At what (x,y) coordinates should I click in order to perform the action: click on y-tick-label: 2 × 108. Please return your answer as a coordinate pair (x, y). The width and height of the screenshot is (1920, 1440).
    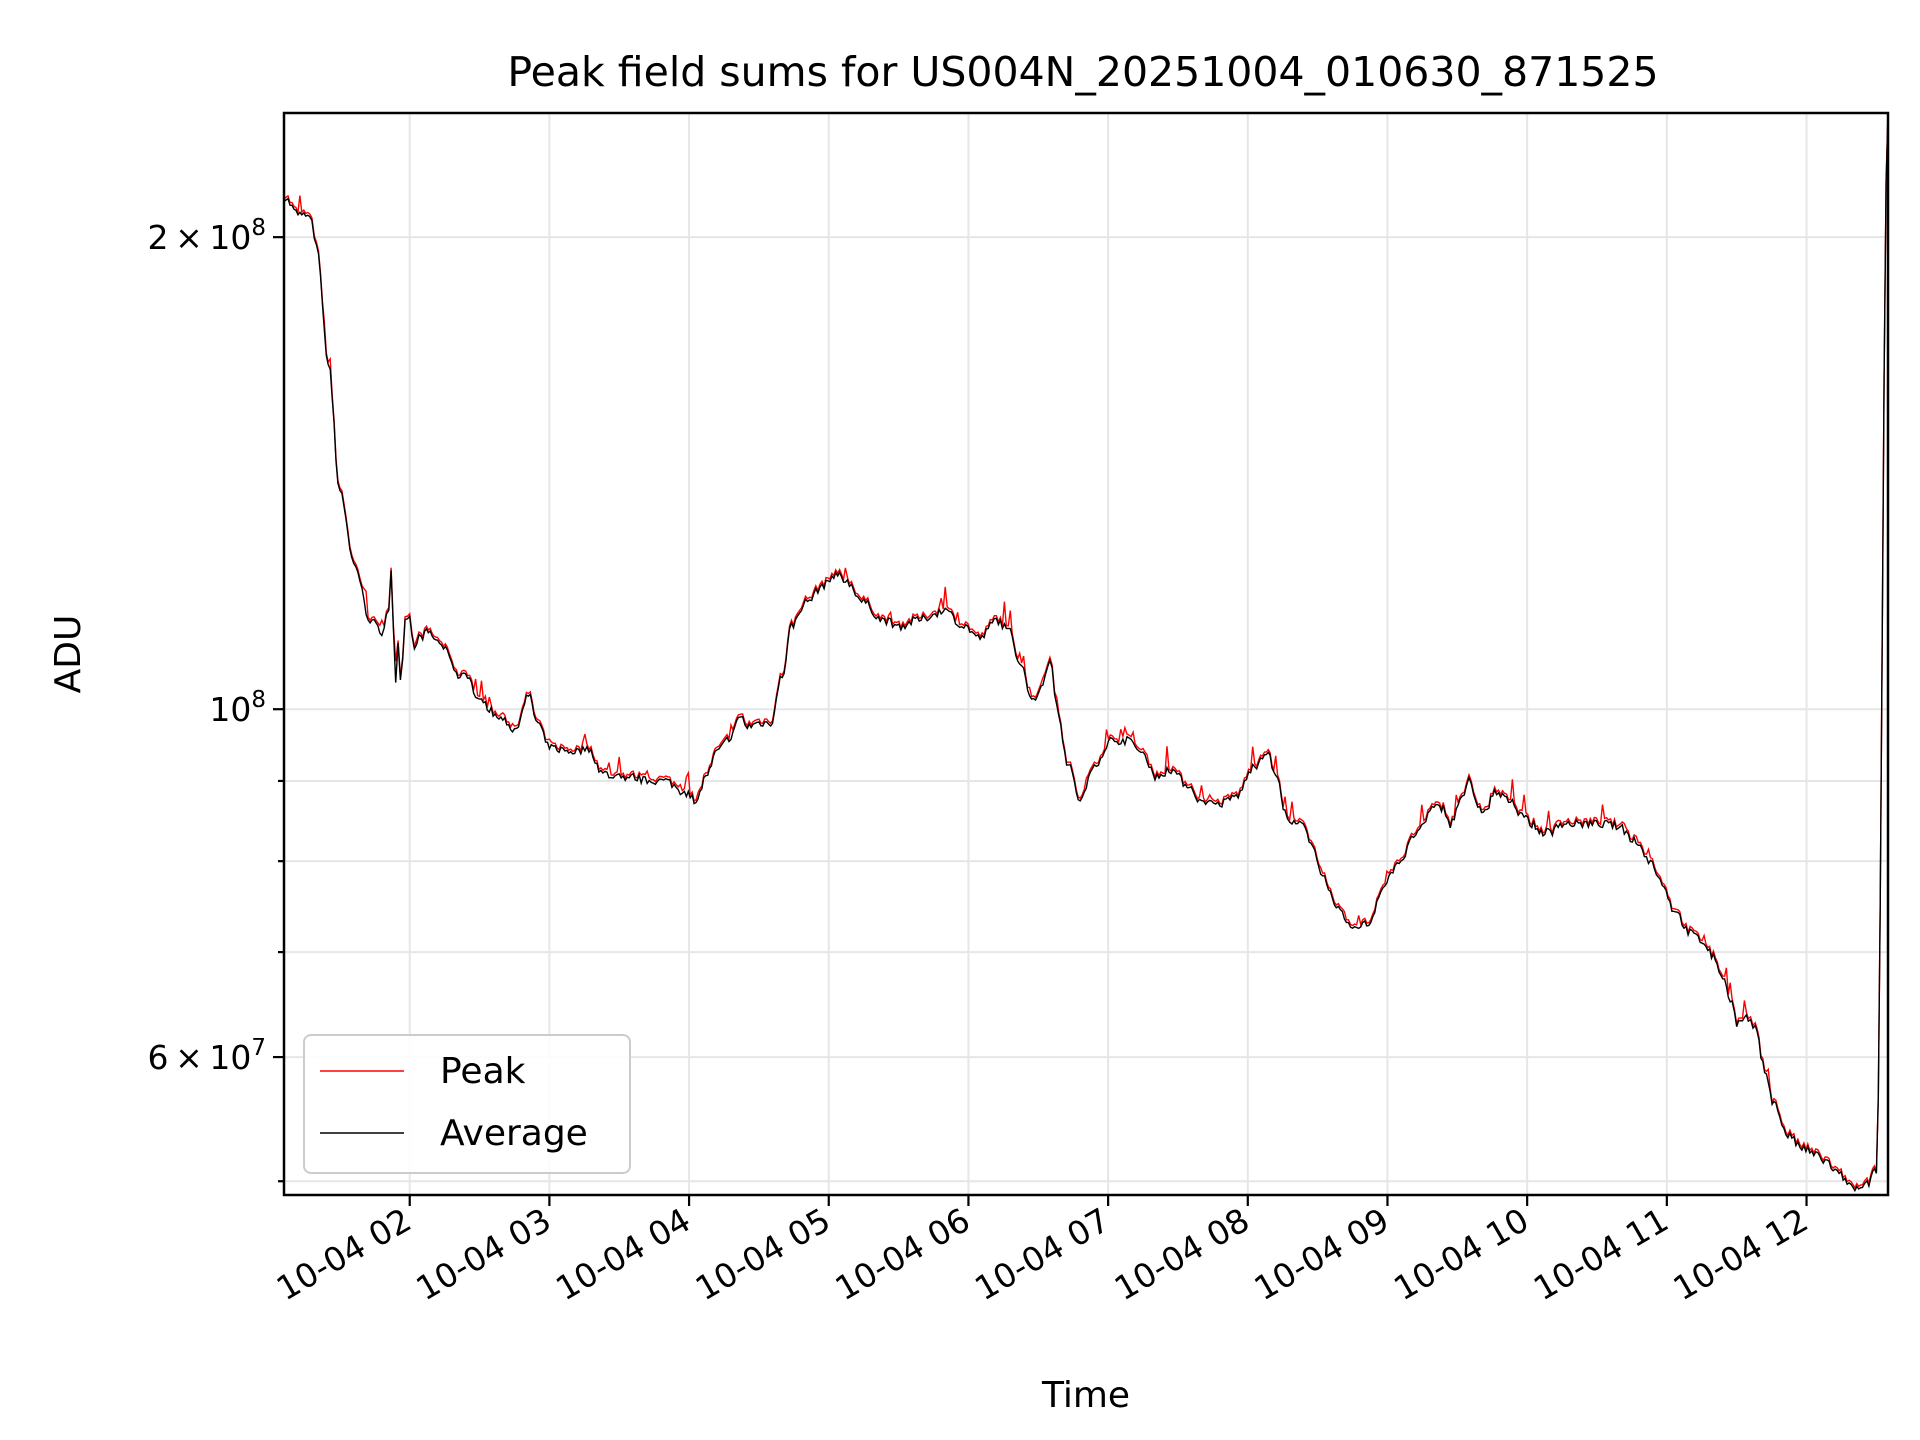
    Looking at the image, I should click on (207, 236).